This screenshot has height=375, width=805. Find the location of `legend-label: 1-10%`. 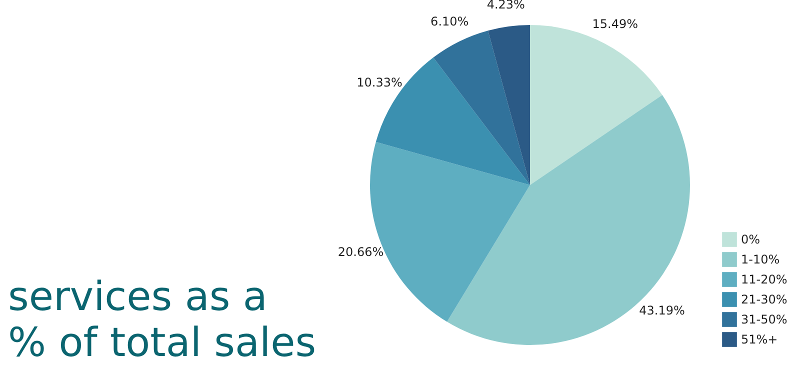

legend-label: 1-10% is located at coordinates (760, 259).